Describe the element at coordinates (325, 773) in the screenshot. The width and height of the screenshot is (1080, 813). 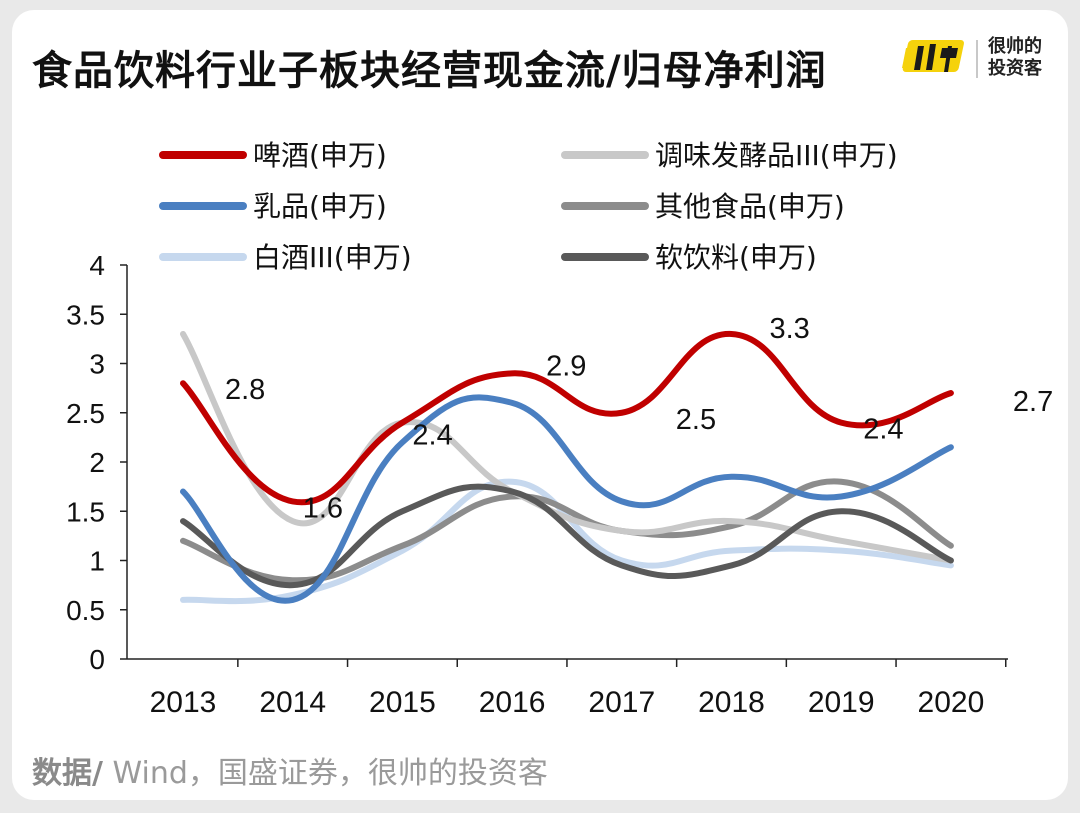
I see `source-text: Wind，国盛证券，很帅的投资客` at that location.